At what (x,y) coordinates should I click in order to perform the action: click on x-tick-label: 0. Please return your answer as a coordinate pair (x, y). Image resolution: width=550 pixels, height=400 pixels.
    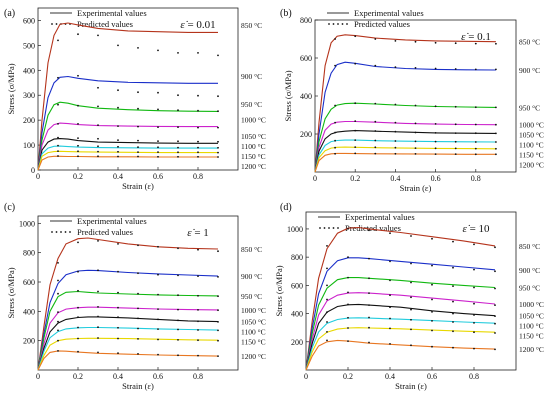
    Looking at the image, I should click on (306, 376).